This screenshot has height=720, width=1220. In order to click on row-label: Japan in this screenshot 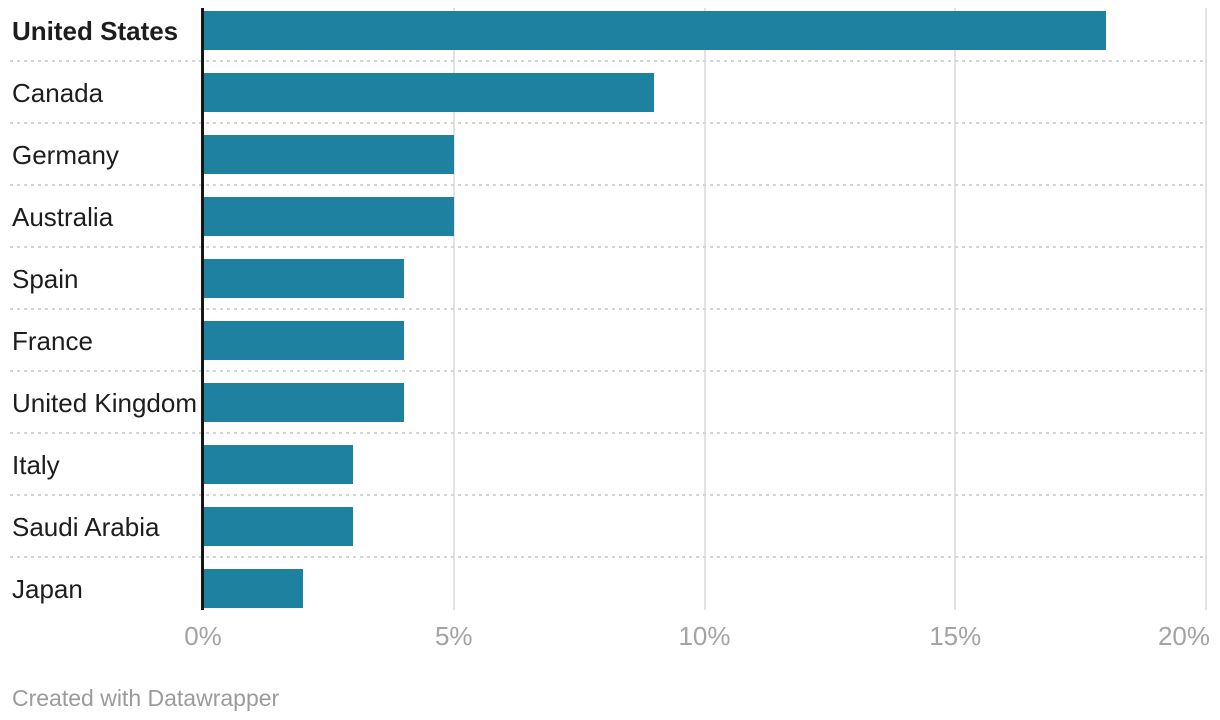, I will do `click(47, 589)`.